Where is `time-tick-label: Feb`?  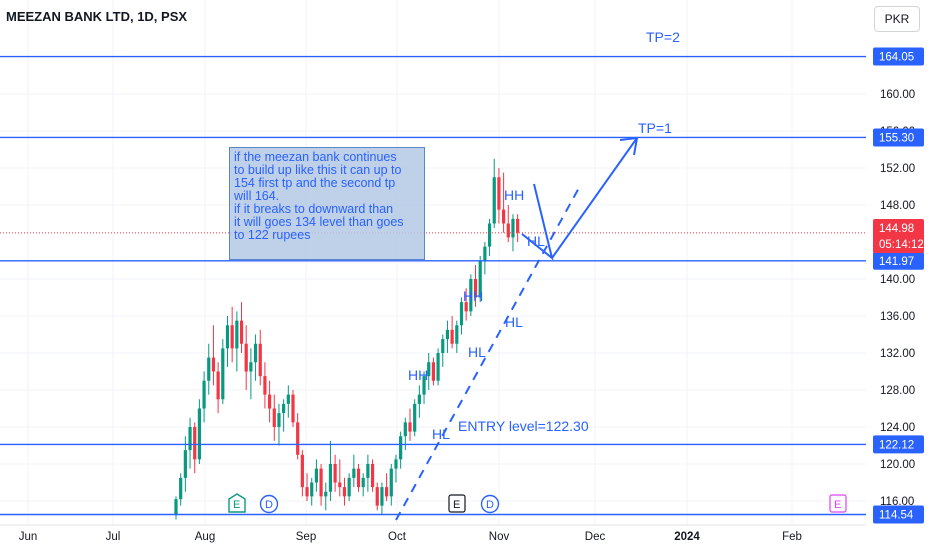 time-tick-label: Feb is located at coordinates (792, 537).